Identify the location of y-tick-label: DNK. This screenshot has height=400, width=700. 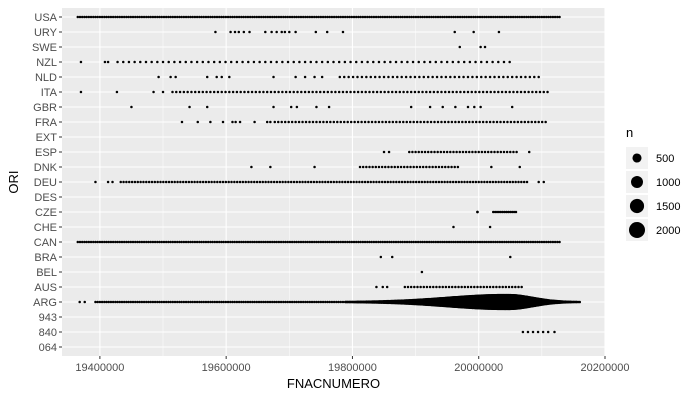
(46, 168).